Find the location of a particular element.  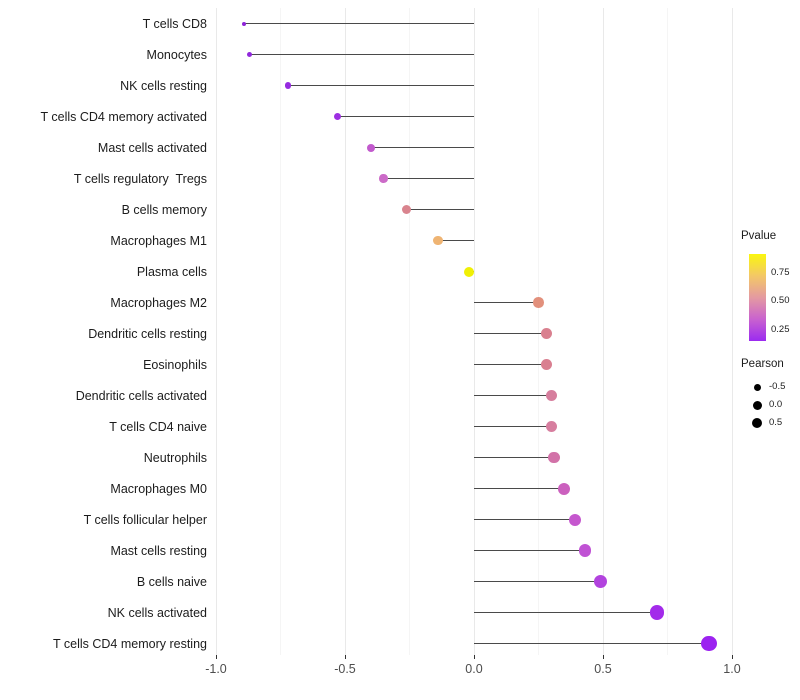

category-label: T cells CD8 is located at coordinates (174, 23).